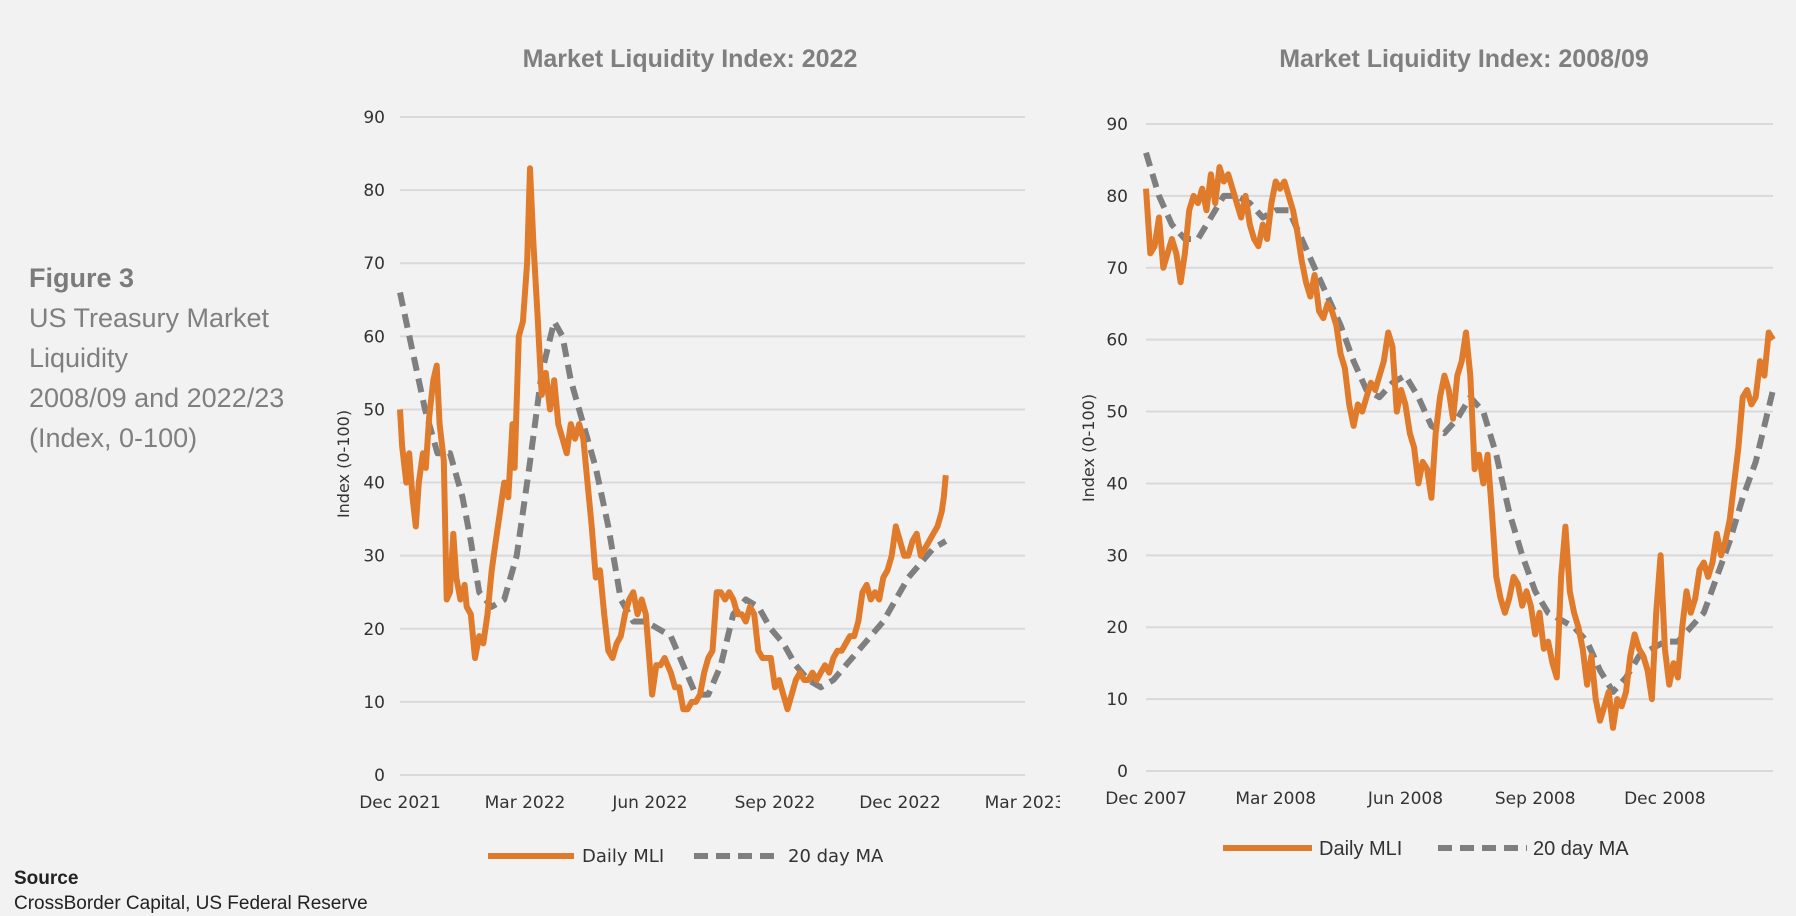  I want to click on x-tick-label: Dec 2022, so click(900, 803).